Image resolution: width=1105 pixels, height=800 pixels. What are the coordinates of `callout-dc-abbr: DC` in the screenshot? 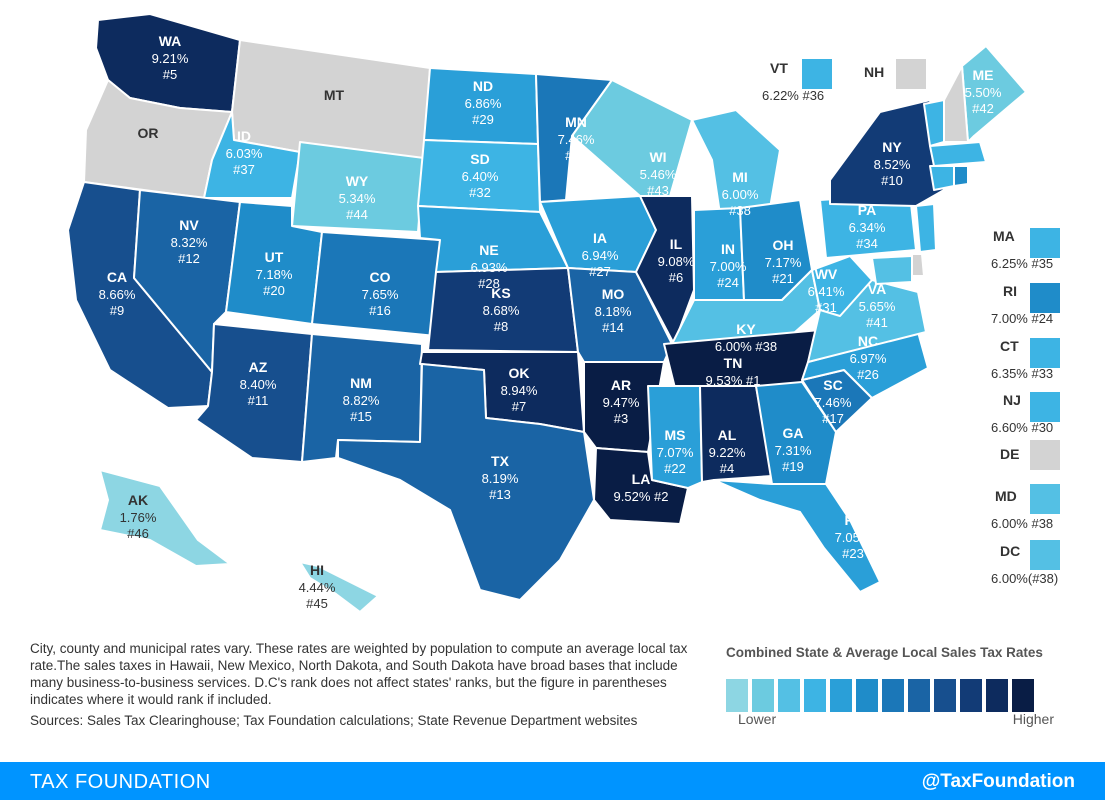 It's located at (1010, 551).